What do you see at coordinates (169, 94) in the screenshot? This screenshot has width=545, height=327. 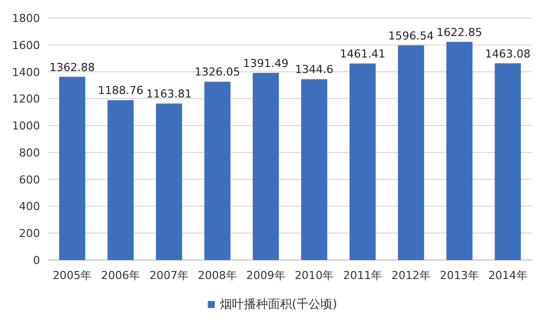 I see `data-label: 1163.81` at bounding box center [169, 94].